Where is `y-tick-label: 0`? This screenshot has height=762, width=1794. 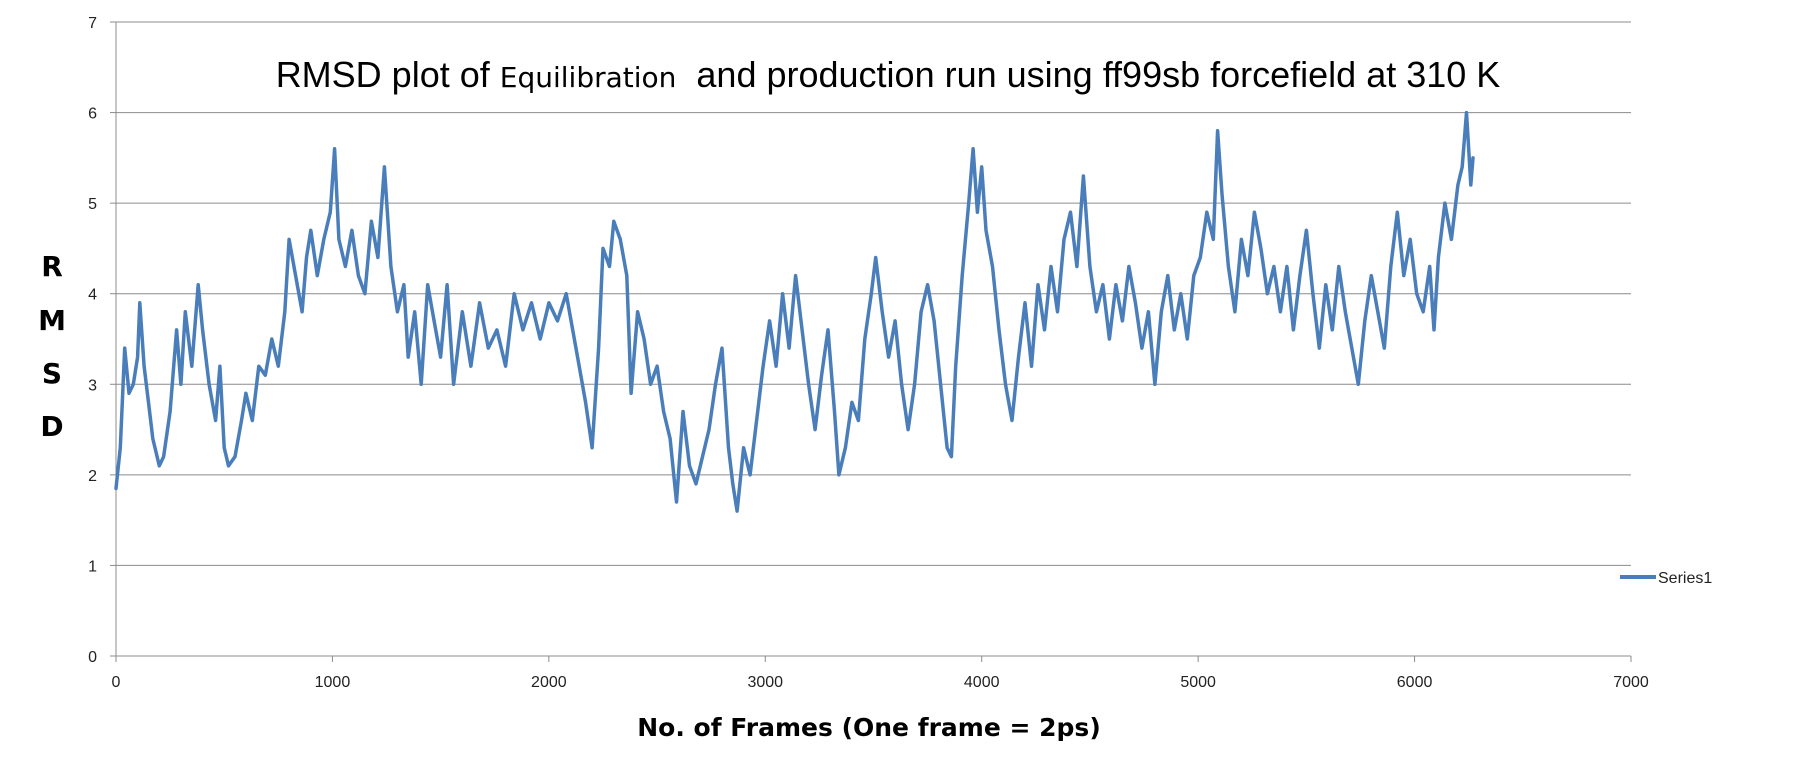
y-tick-label: 0 is located at coordinates (92, 657).